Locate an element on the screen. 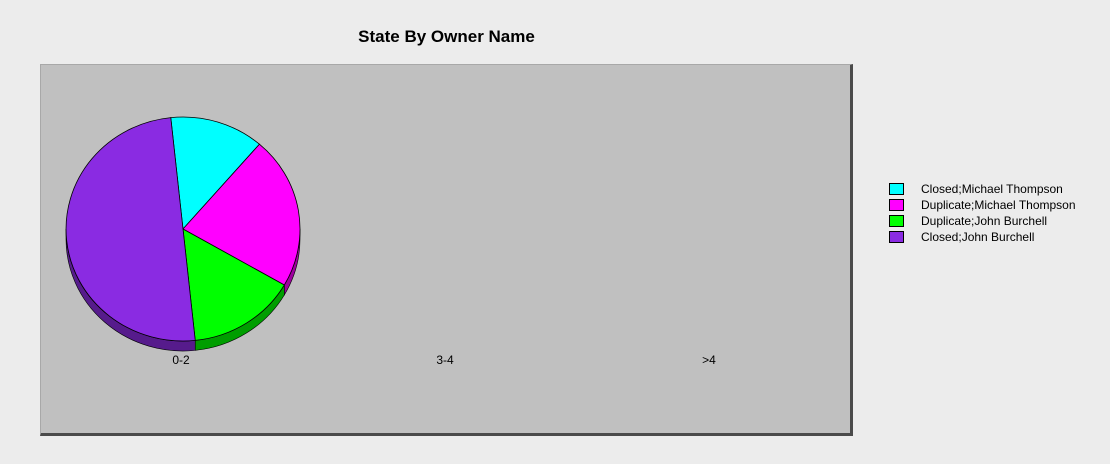 The image size is (1110, 464). legend-item-closed-john-burchell: Closed;John Burchell is located at coordinates (982, 237).